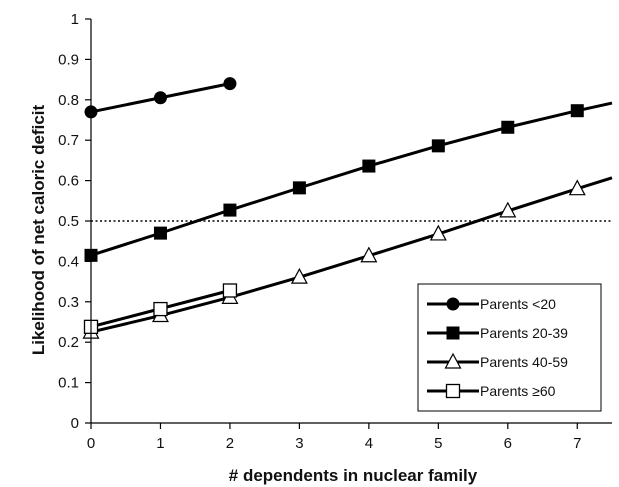 This screenshot has height=487, width=619. What do you see at coordinates (230, 443) in the screenshot?
I see `x-tick-label: 2` at bounding box center [230, 443].